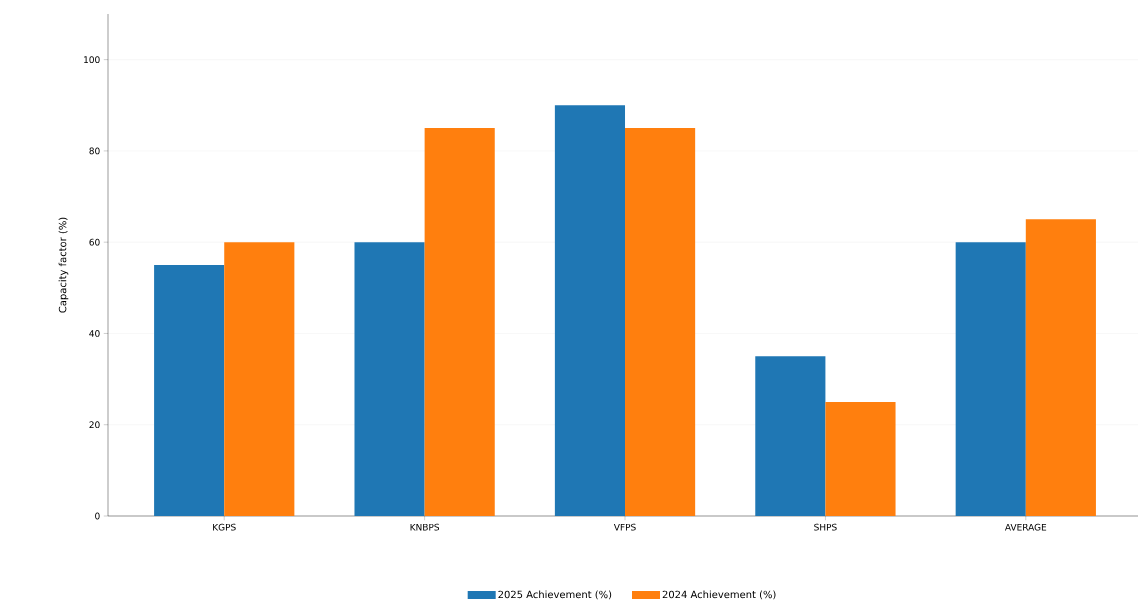 Image resolution: width=1138 pixels, height=608 pixels. Describe the element at coordinates (719, 595) in the screenshot. I see `legend-label: 2024 Achievement (%)` at that location.